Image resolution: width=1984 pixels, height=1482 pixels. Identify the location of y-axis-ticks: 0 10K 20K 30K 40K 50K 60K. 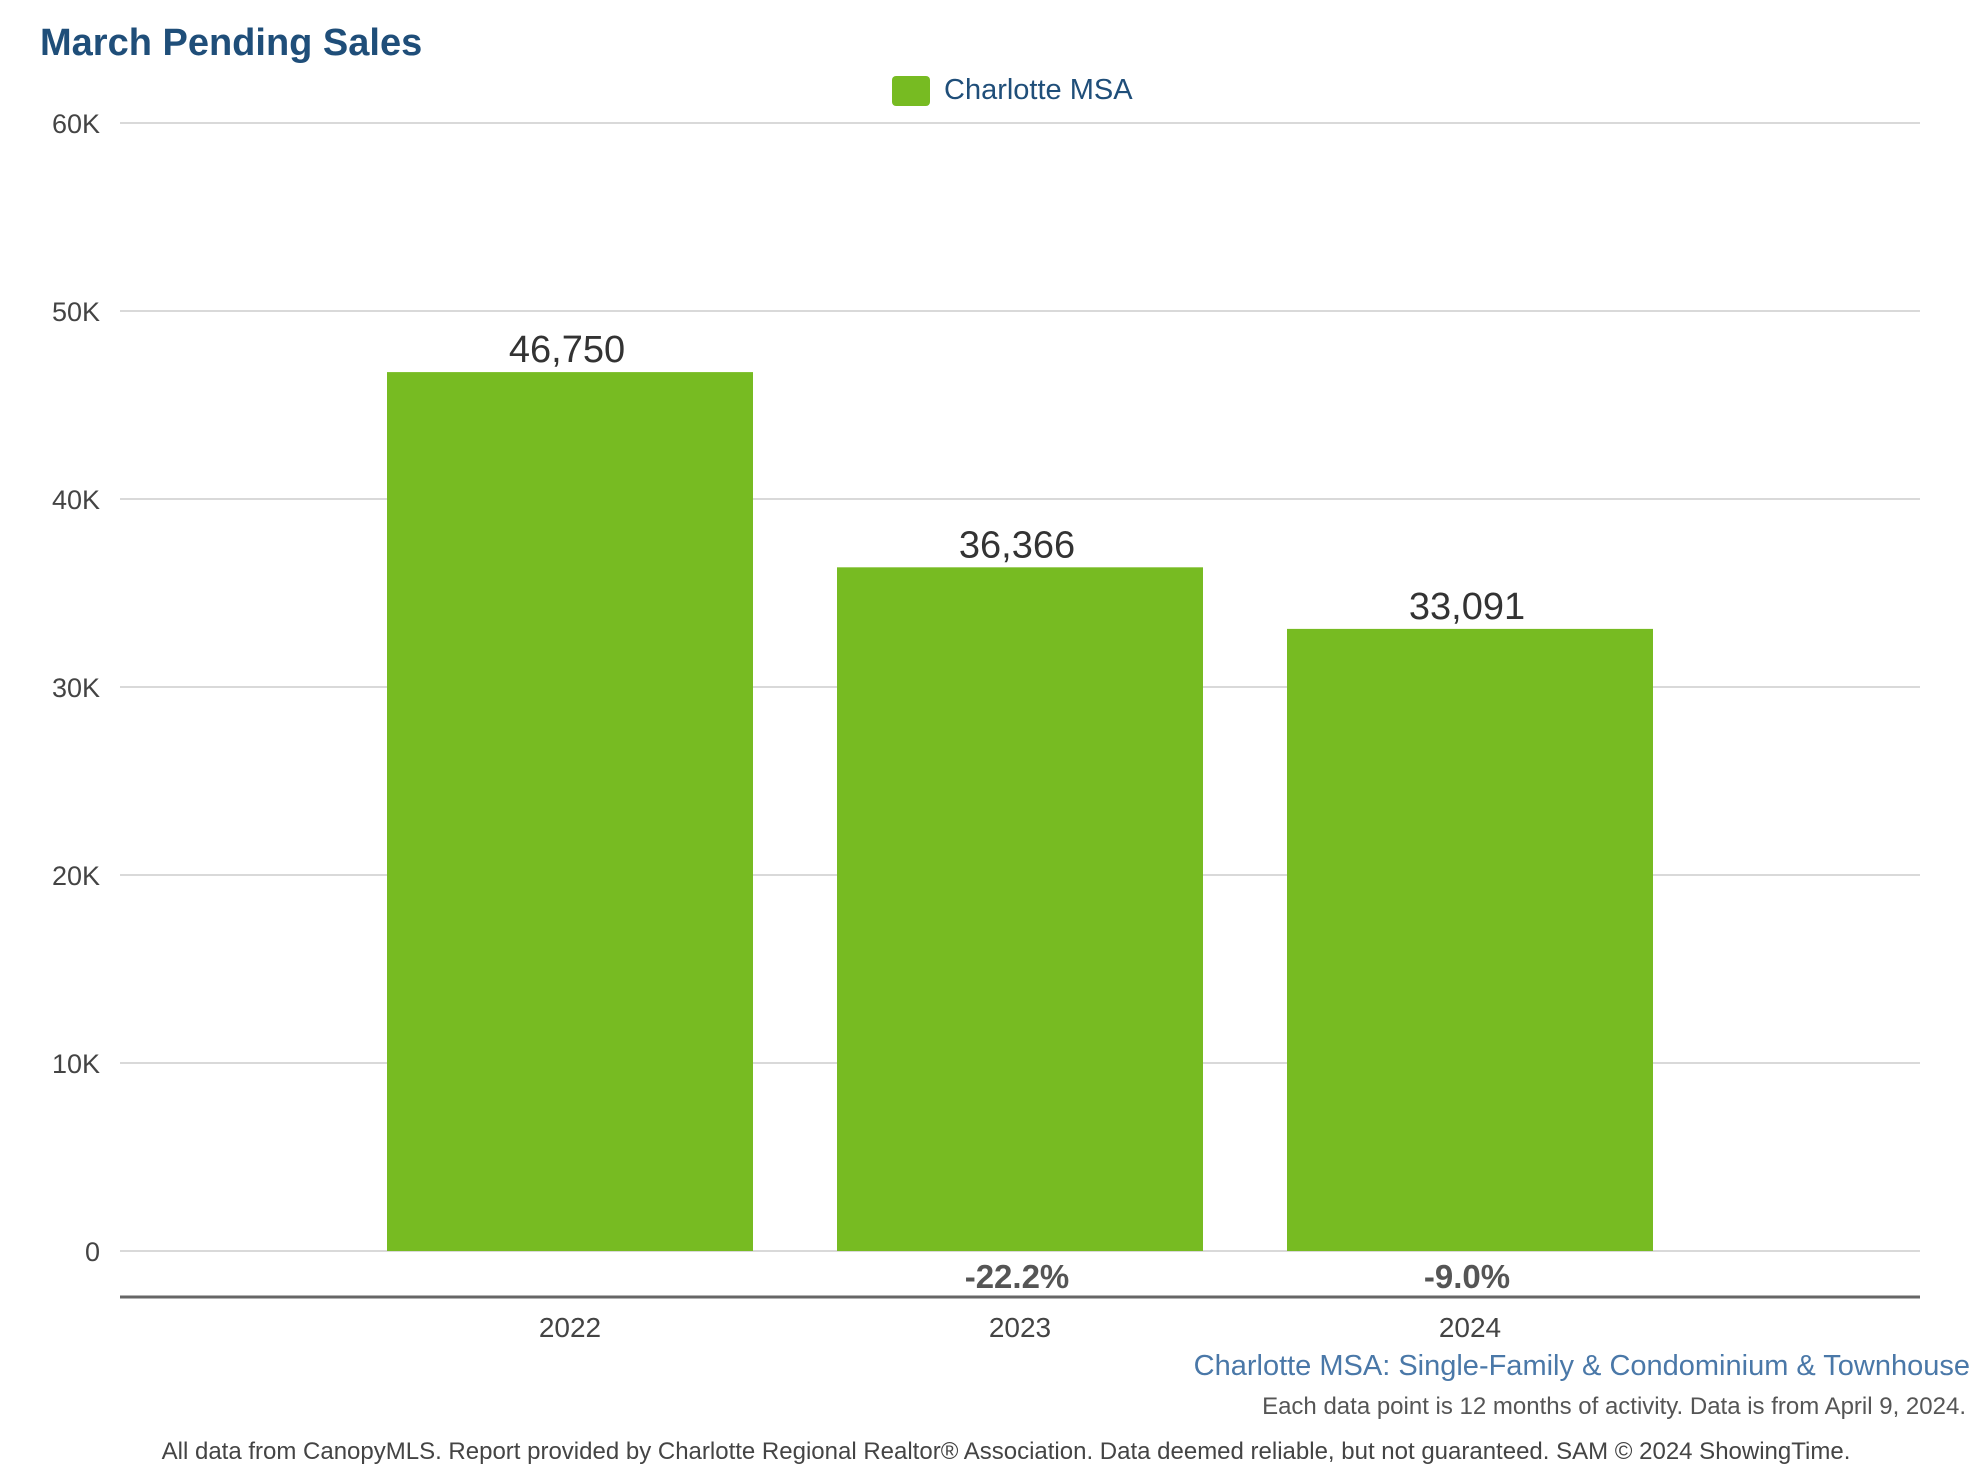
(76, 688).